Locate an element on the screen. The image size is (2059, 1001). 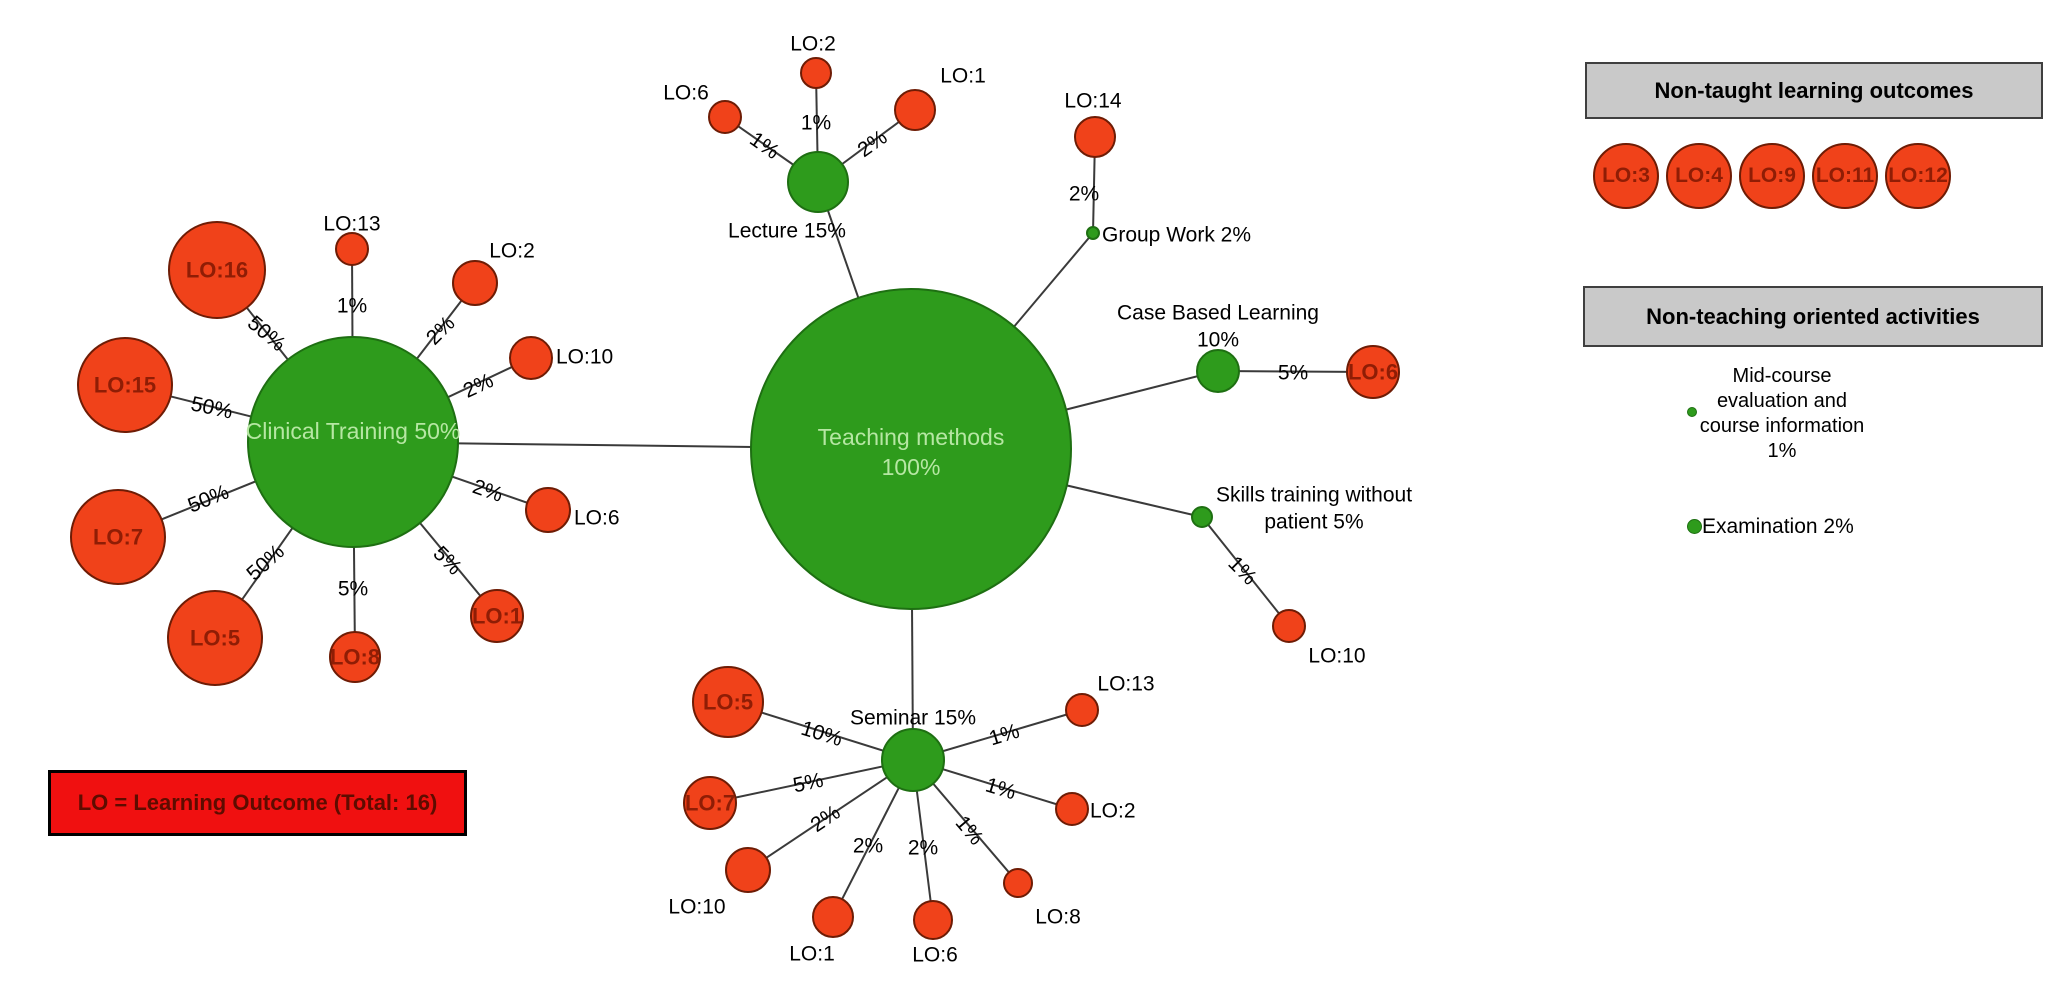
node-cbl-lo6-circle is located at coordinates (1373, 372).